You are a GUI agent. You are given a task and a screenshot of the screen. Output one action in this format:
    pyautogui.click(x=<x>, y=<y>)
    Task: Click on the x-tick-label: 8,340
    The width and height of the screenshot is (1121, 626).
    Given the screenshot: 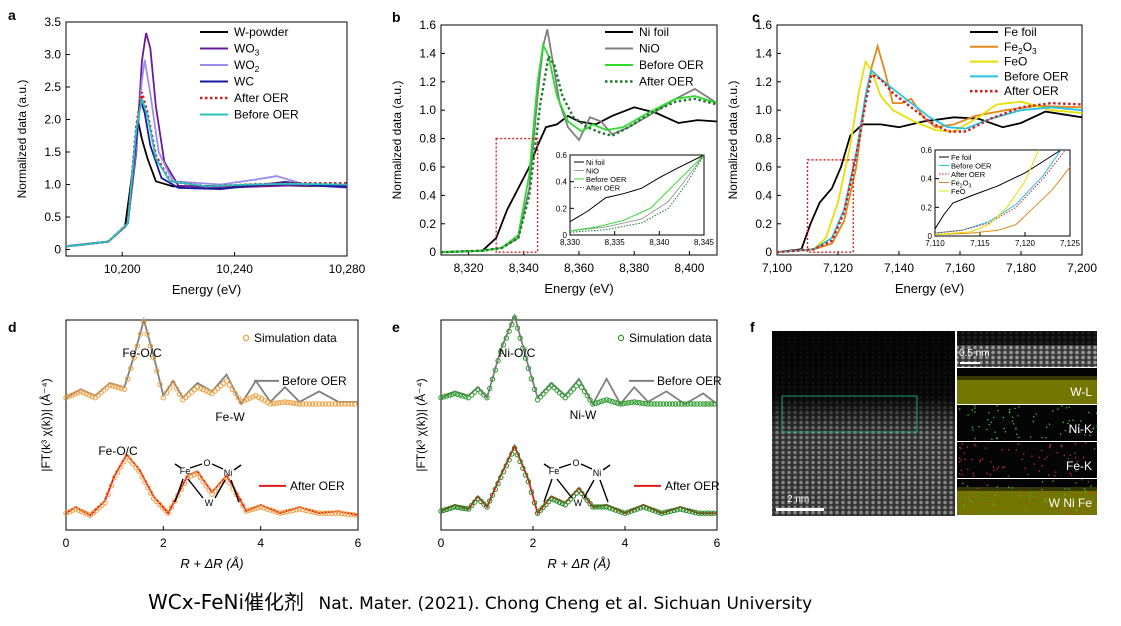 What is the action you would take?
    pyautogui.click(x=524, y=268)
    